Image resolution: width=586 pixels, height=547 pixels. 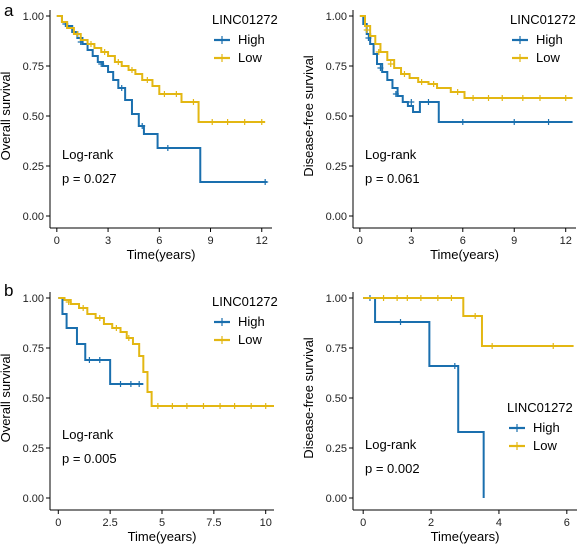 I want to click on x-tick-label: 0, so click(x=360, y=241).